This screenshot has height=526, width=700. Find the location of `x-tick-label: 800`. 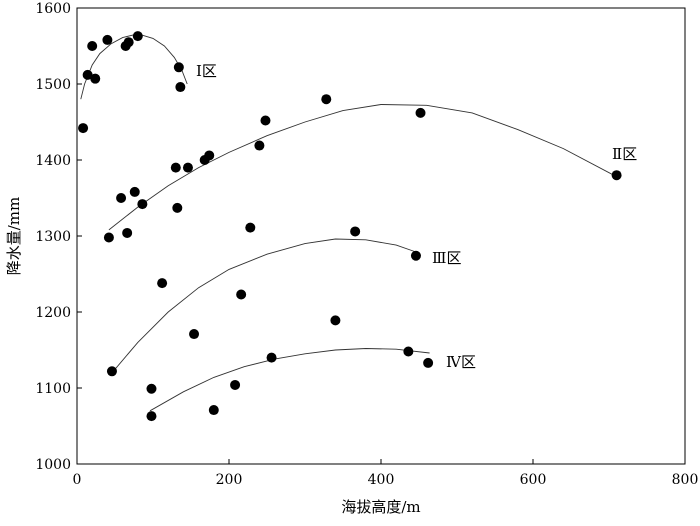

x-tick-label: 800 is located at coordinates (685, 480).